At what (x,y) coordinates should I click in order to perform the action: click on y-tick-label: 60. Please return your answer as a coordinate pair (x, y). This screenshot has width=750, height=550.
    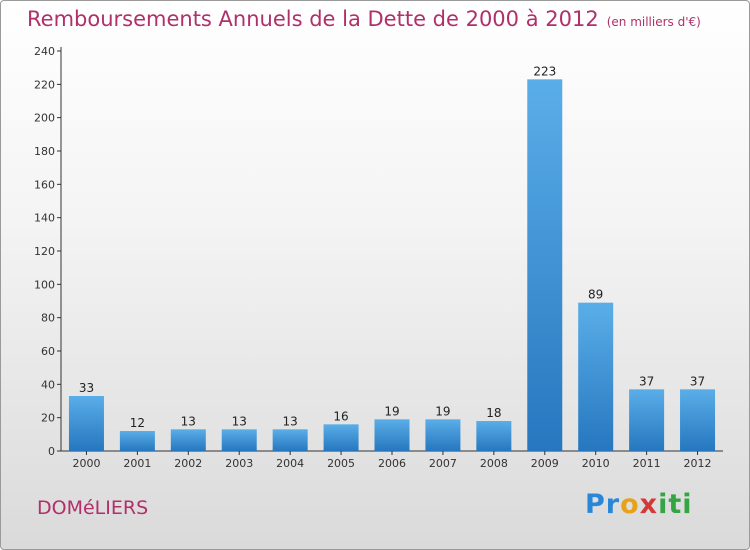
    Looking at the image, I should click on (48, 351).